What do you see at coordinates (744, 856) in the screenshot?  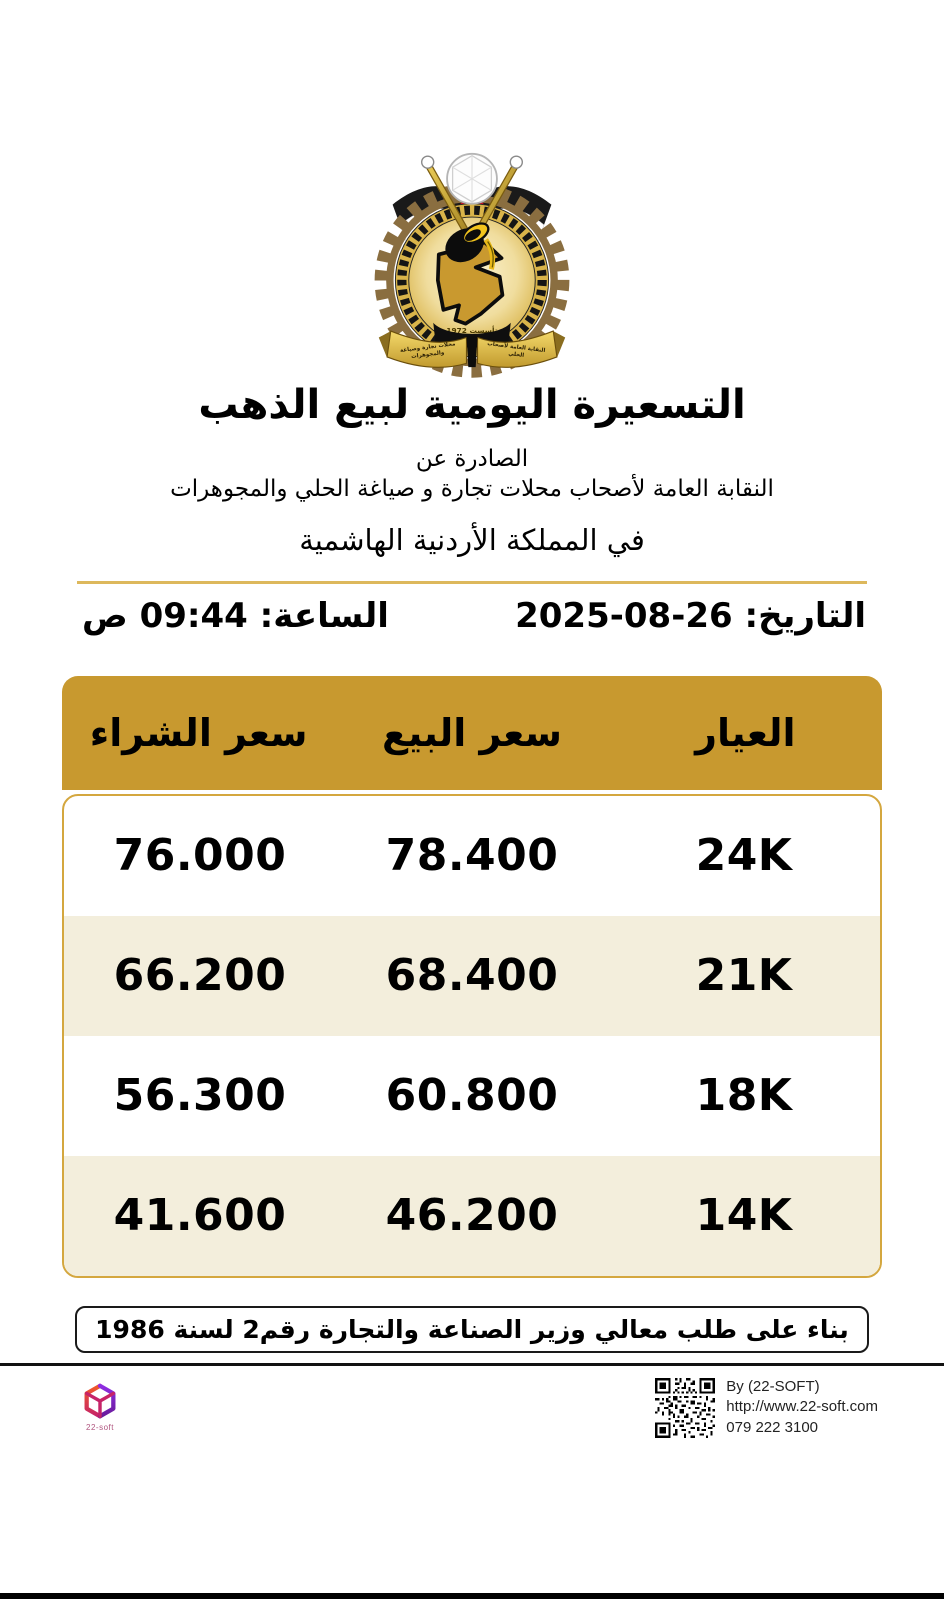 I see `karat-cell: 24K` at bounding box center [744, 856].